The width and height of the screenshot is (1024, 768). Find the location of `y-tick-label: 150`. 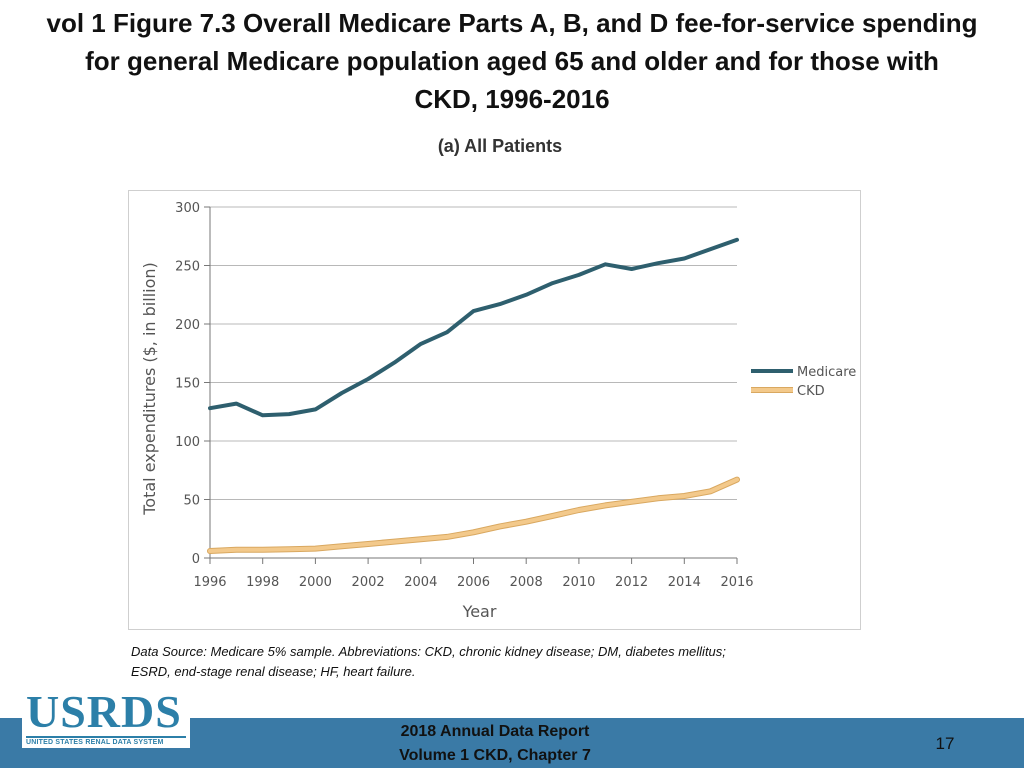

y-tick-label: 150 is located at coordinates (187, 384).